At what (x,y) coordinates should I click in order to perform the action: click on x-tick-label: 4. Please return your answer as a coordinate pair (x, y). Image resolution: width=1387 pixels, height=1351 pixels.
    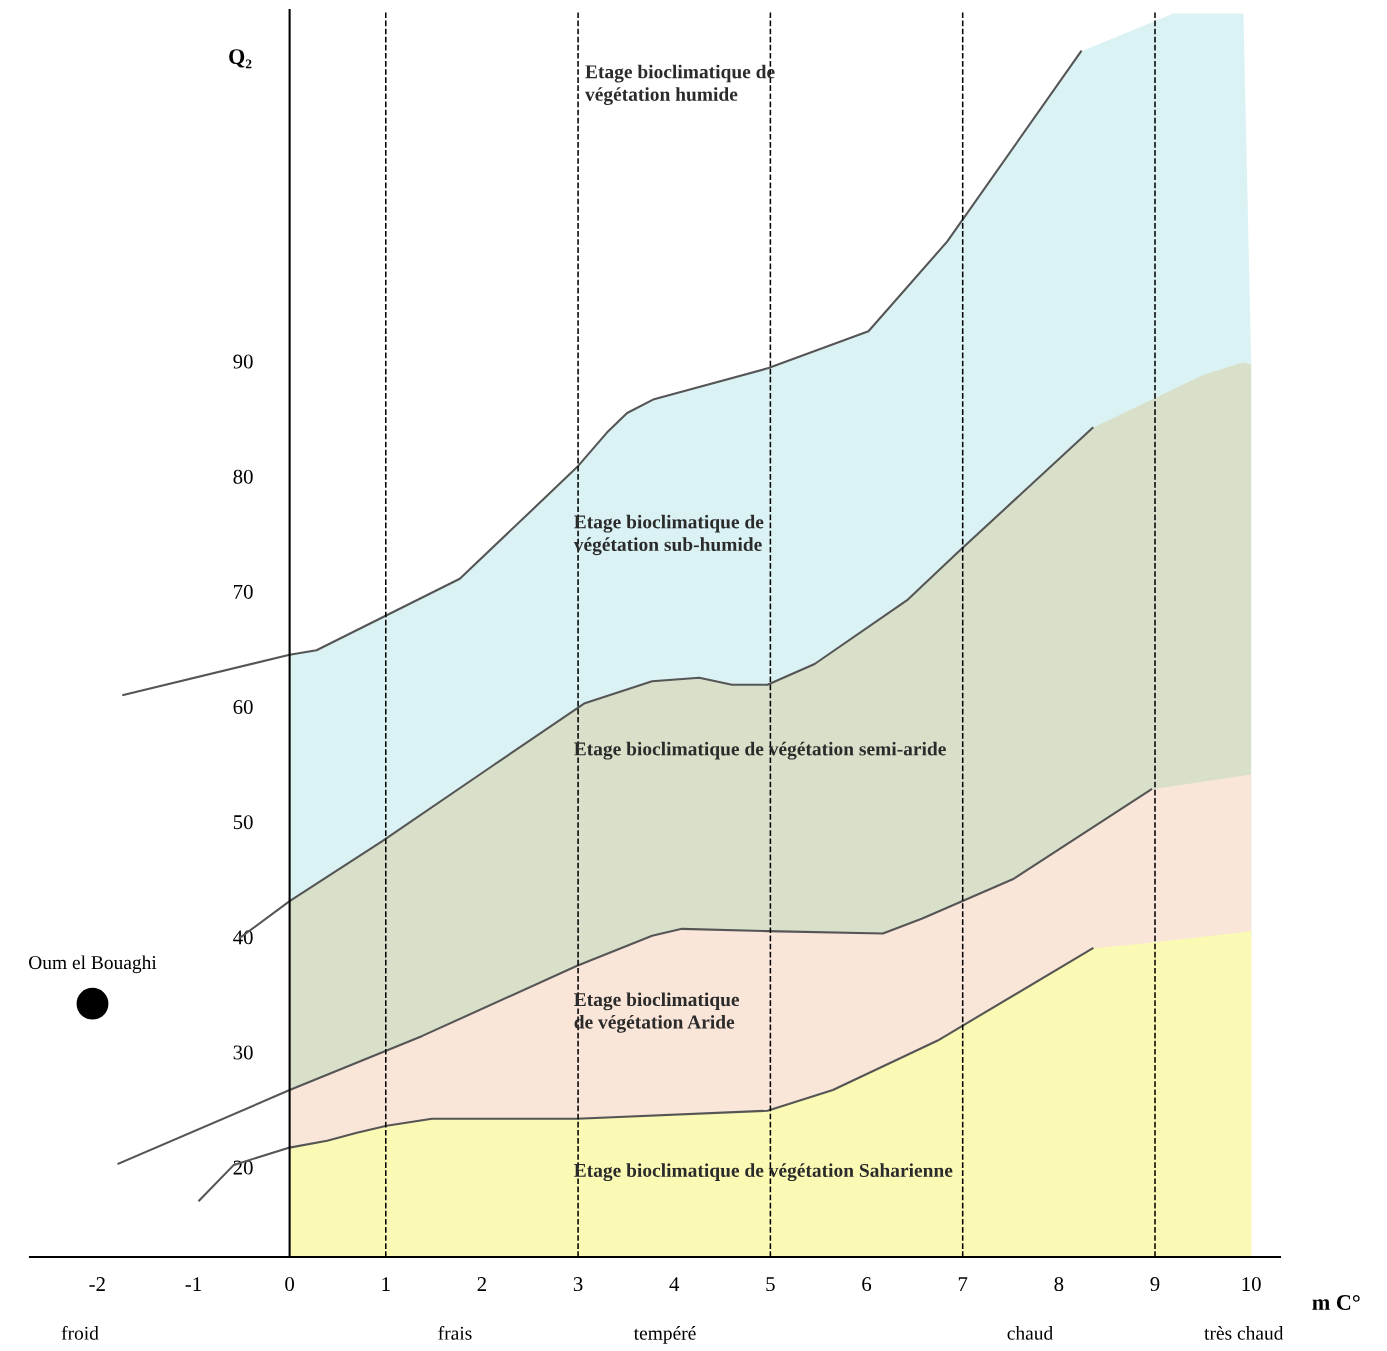
    Looking at the image, I should click on (674, 1284).